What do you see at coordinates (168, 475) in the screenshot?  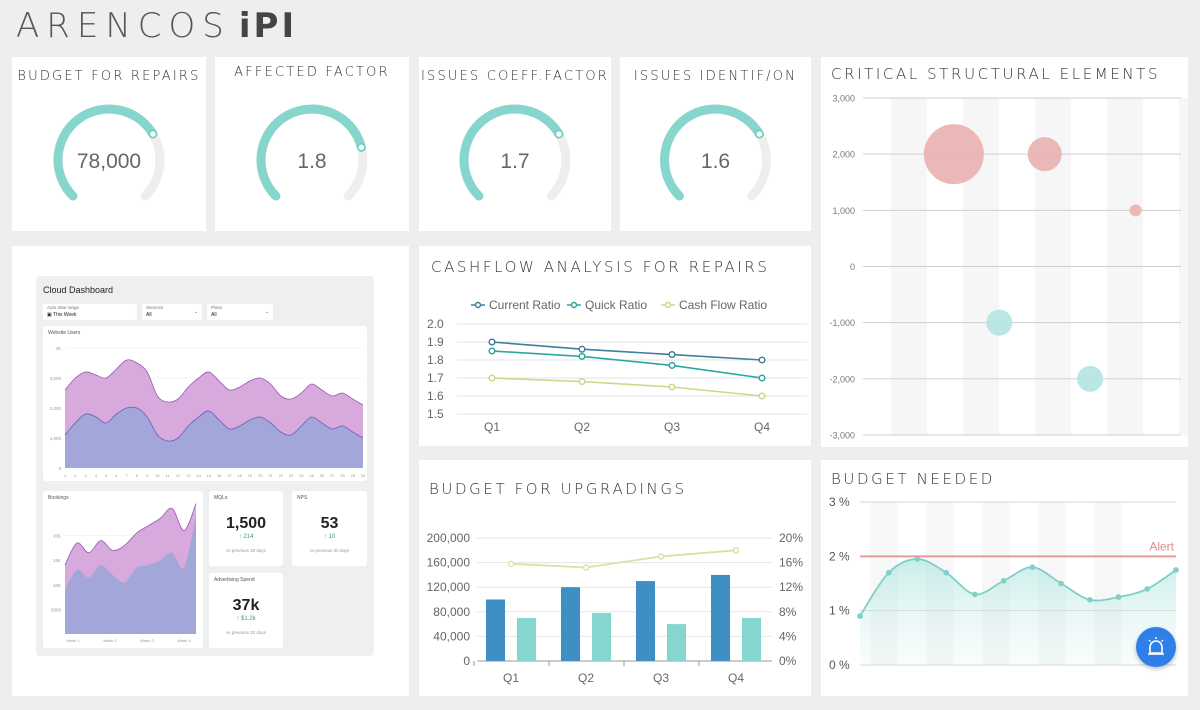 I see `x-tick-label: 11` at bounding box center [168, 475].